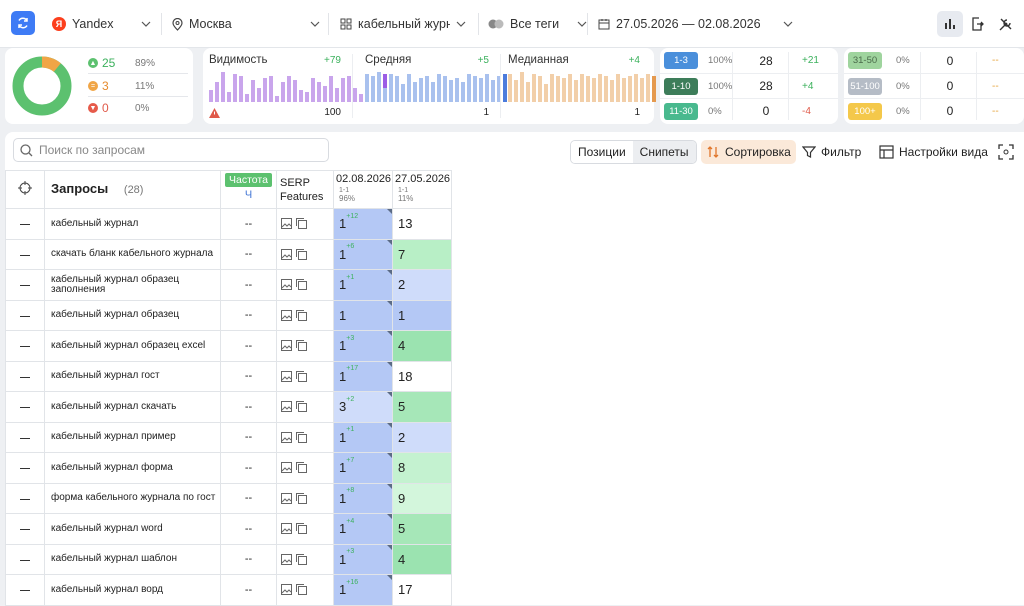  What do you see at coordinates (422, 590) in the screenshot?
I see `position-cell-date2: 17` at bounding box center [422, 590].